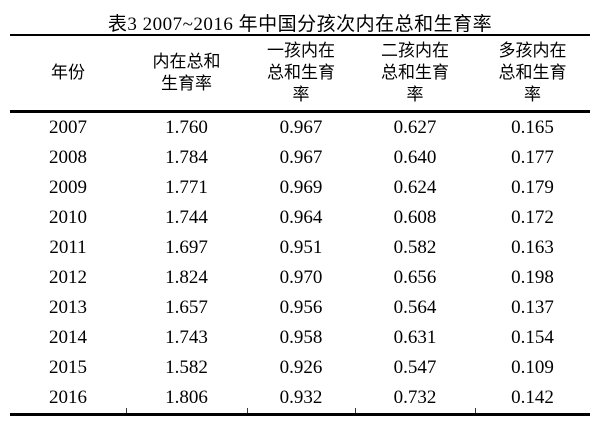 The width and height of the screenshot is (600, 429). What do you see at coordinates (532, 247) in the screenshot?
I see `value-cell: 0.163` at bounding box center [532, 247].